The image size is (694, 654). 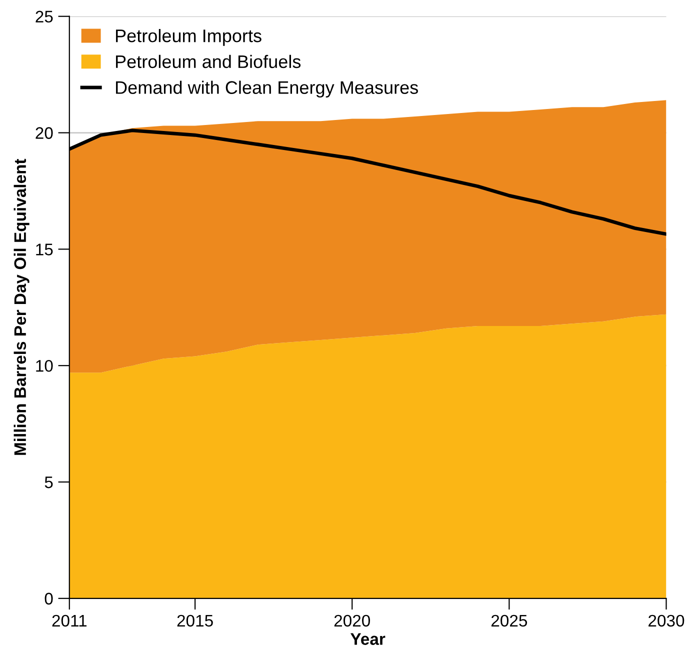 I want to click on x-tick-label: 2020, so click(x=352, y=620).